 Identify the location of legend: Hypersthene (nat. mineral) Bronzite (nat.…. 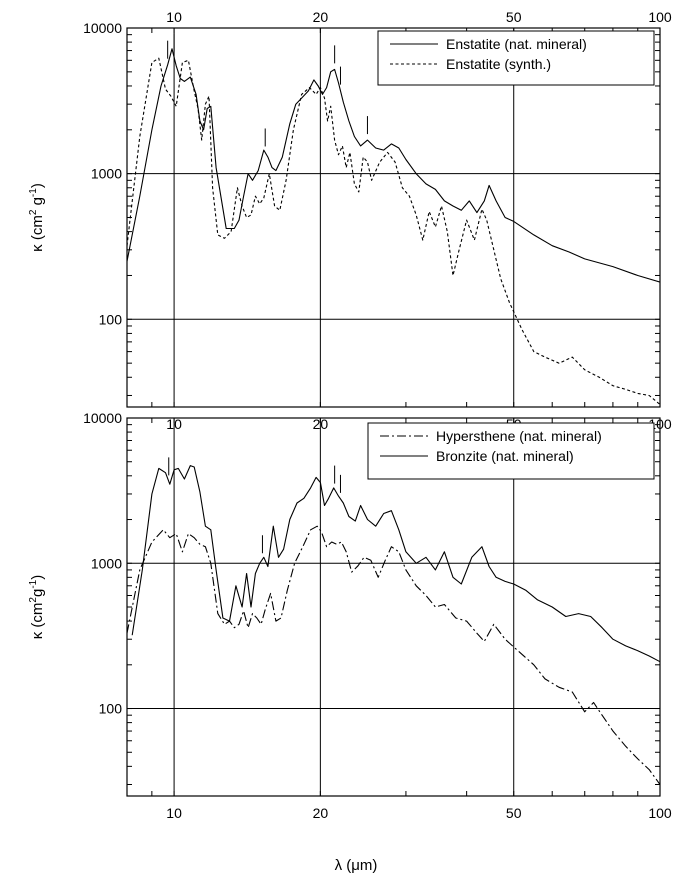
(511, 451).